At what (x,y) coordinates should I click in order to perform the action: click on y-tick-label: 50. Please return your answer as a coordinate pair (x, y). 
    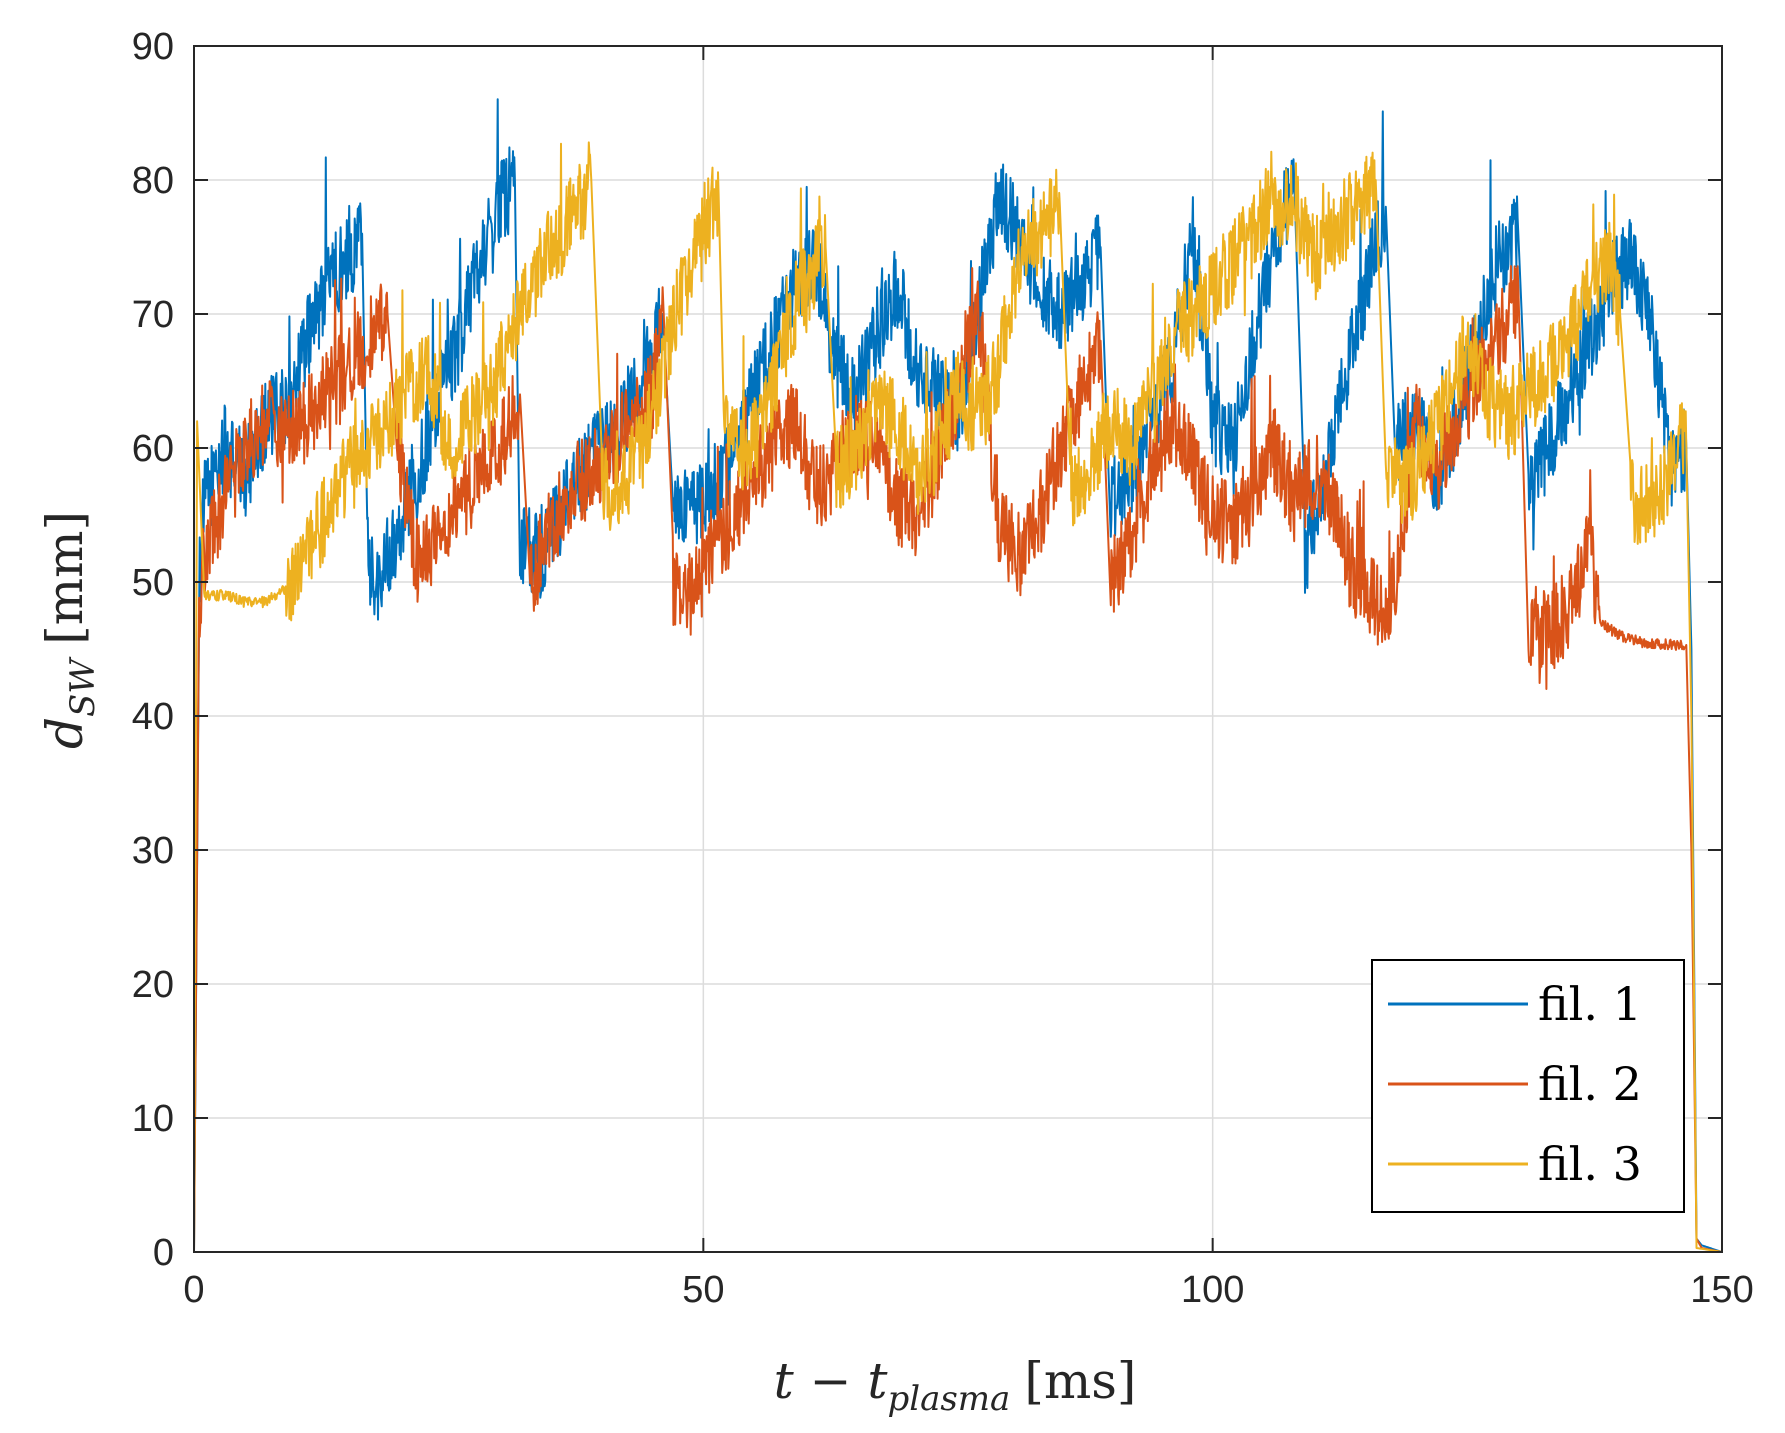
    Looking at the image, I should click on (153, 583).